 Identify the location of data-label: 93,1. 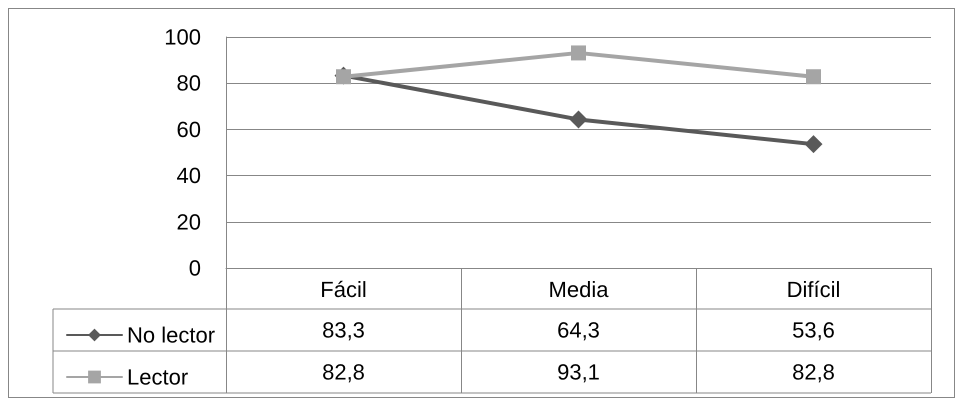
(578, 372).